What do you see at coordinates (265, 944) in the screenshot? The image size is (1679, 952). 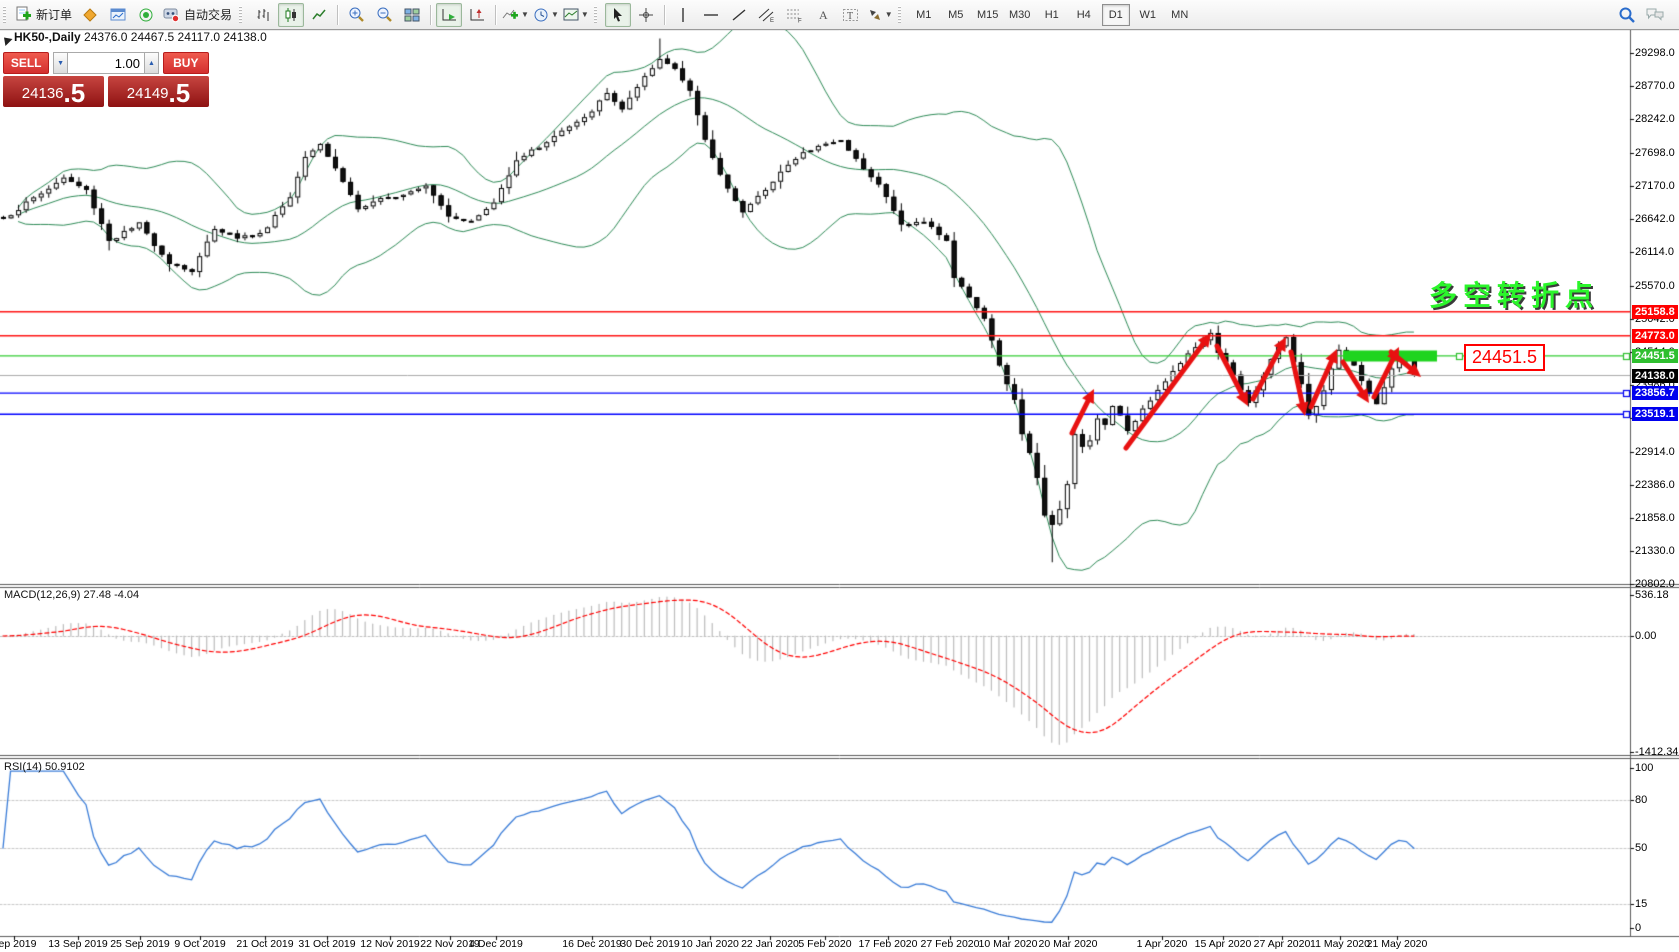 I see `date-axis-label: 21 Oct 2019` at bounding box center [265, 944].